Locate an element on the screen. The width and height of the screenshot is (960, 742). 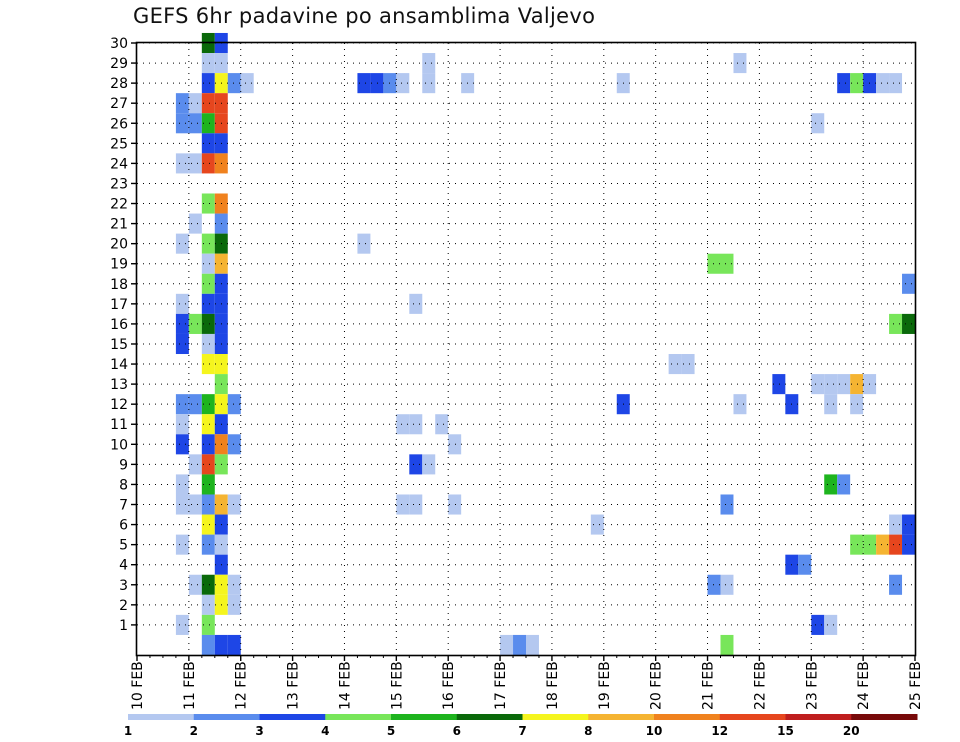
y-tick-label: 10 is located at coordinates (119, 445).